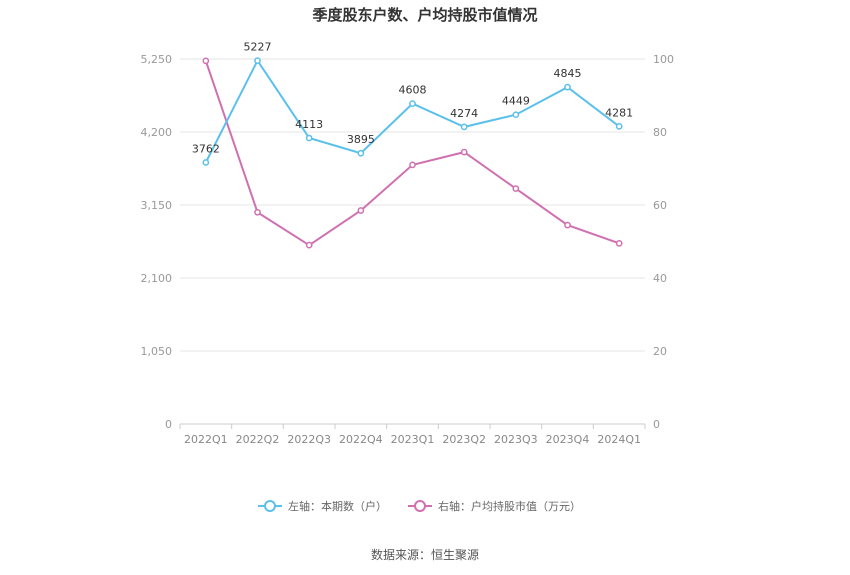 This screenshot has width=850, height=575. What do you see at coordinates (168, 424) in the screenshot?
I see `y-left-tick-label: 0` at bounding box center [168, 424].